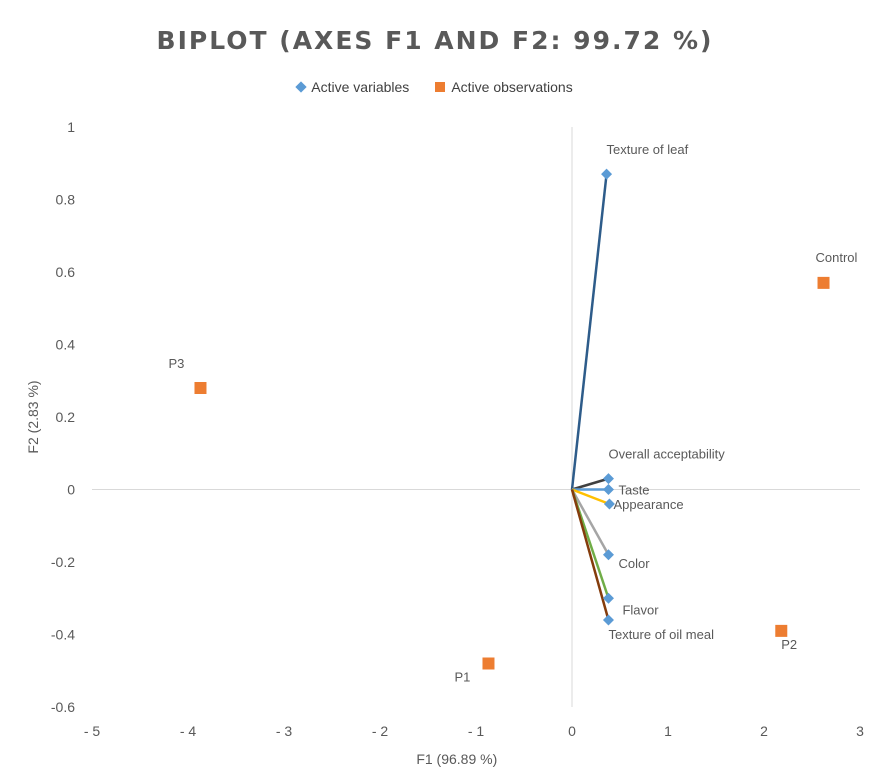  I want to click on y-tick-label: 1, so click(71, 127).